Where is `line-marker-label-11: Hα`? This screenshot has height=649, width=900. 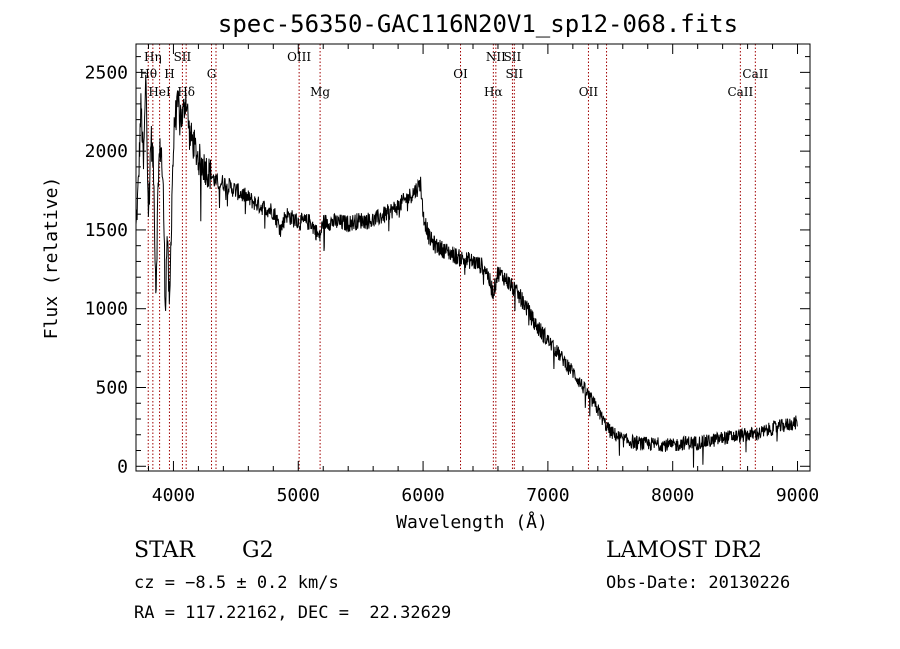
line-marker-label-11: Hα is located at coordinates (493, 92).